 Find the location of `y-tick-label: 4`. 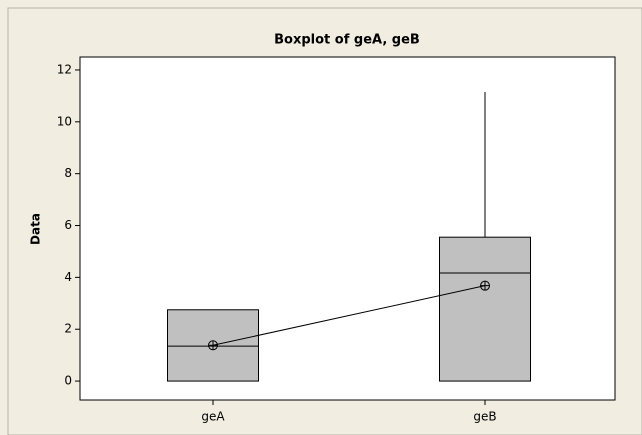

y-tick-label: 4 is located at coordinates (68, 277).